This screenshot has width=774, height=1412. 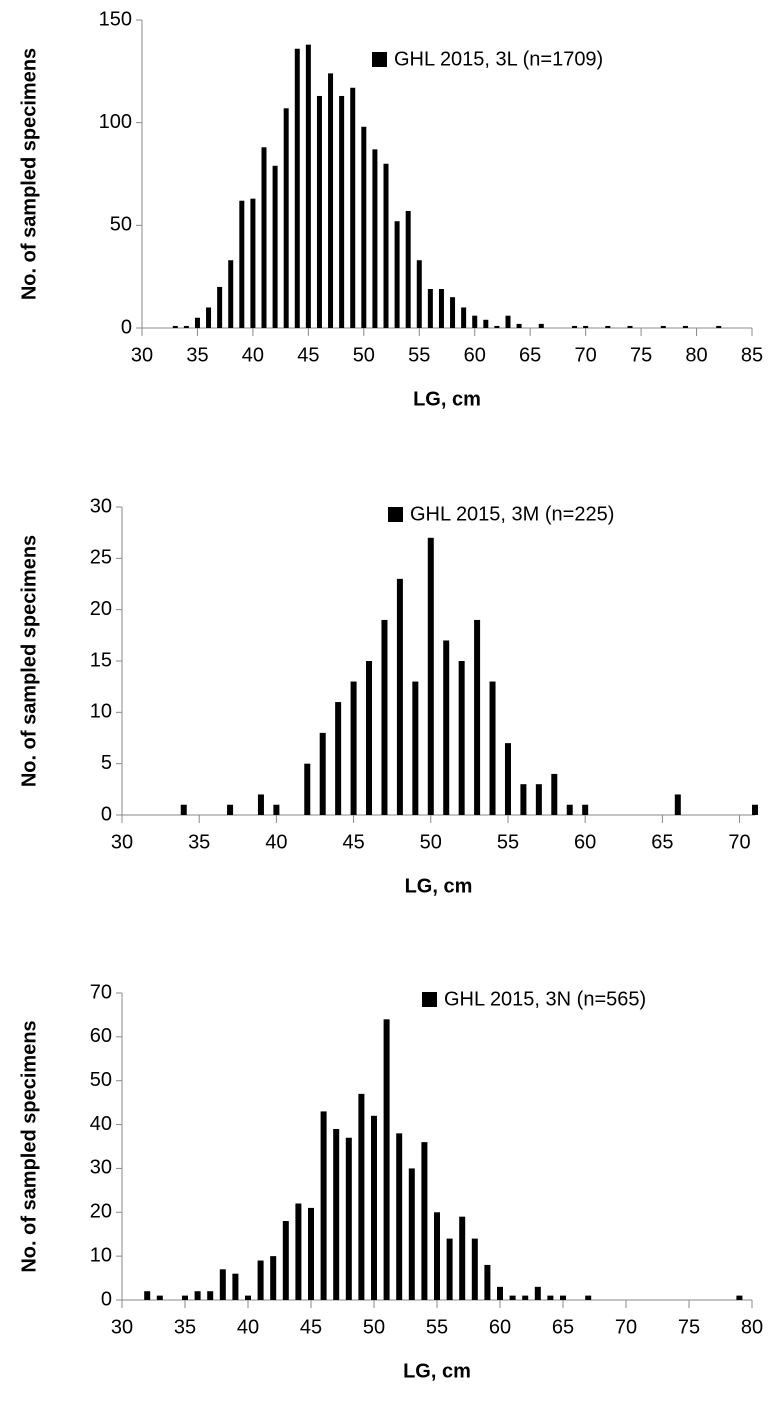 I want to click on y-tick-label: 30, so click(x=101, y=506).